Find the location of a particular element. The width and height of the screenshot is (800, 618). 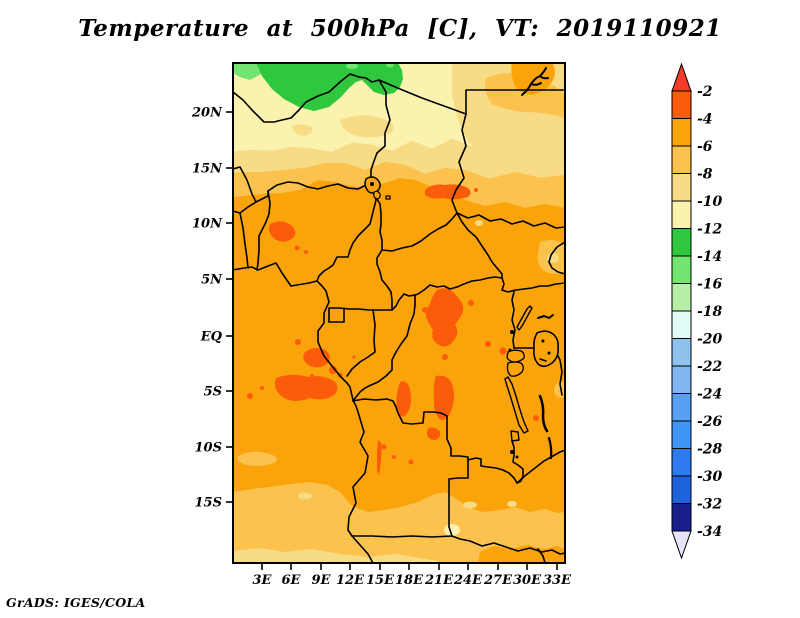

lake-edward-dot is located at coordinates (512, 332).